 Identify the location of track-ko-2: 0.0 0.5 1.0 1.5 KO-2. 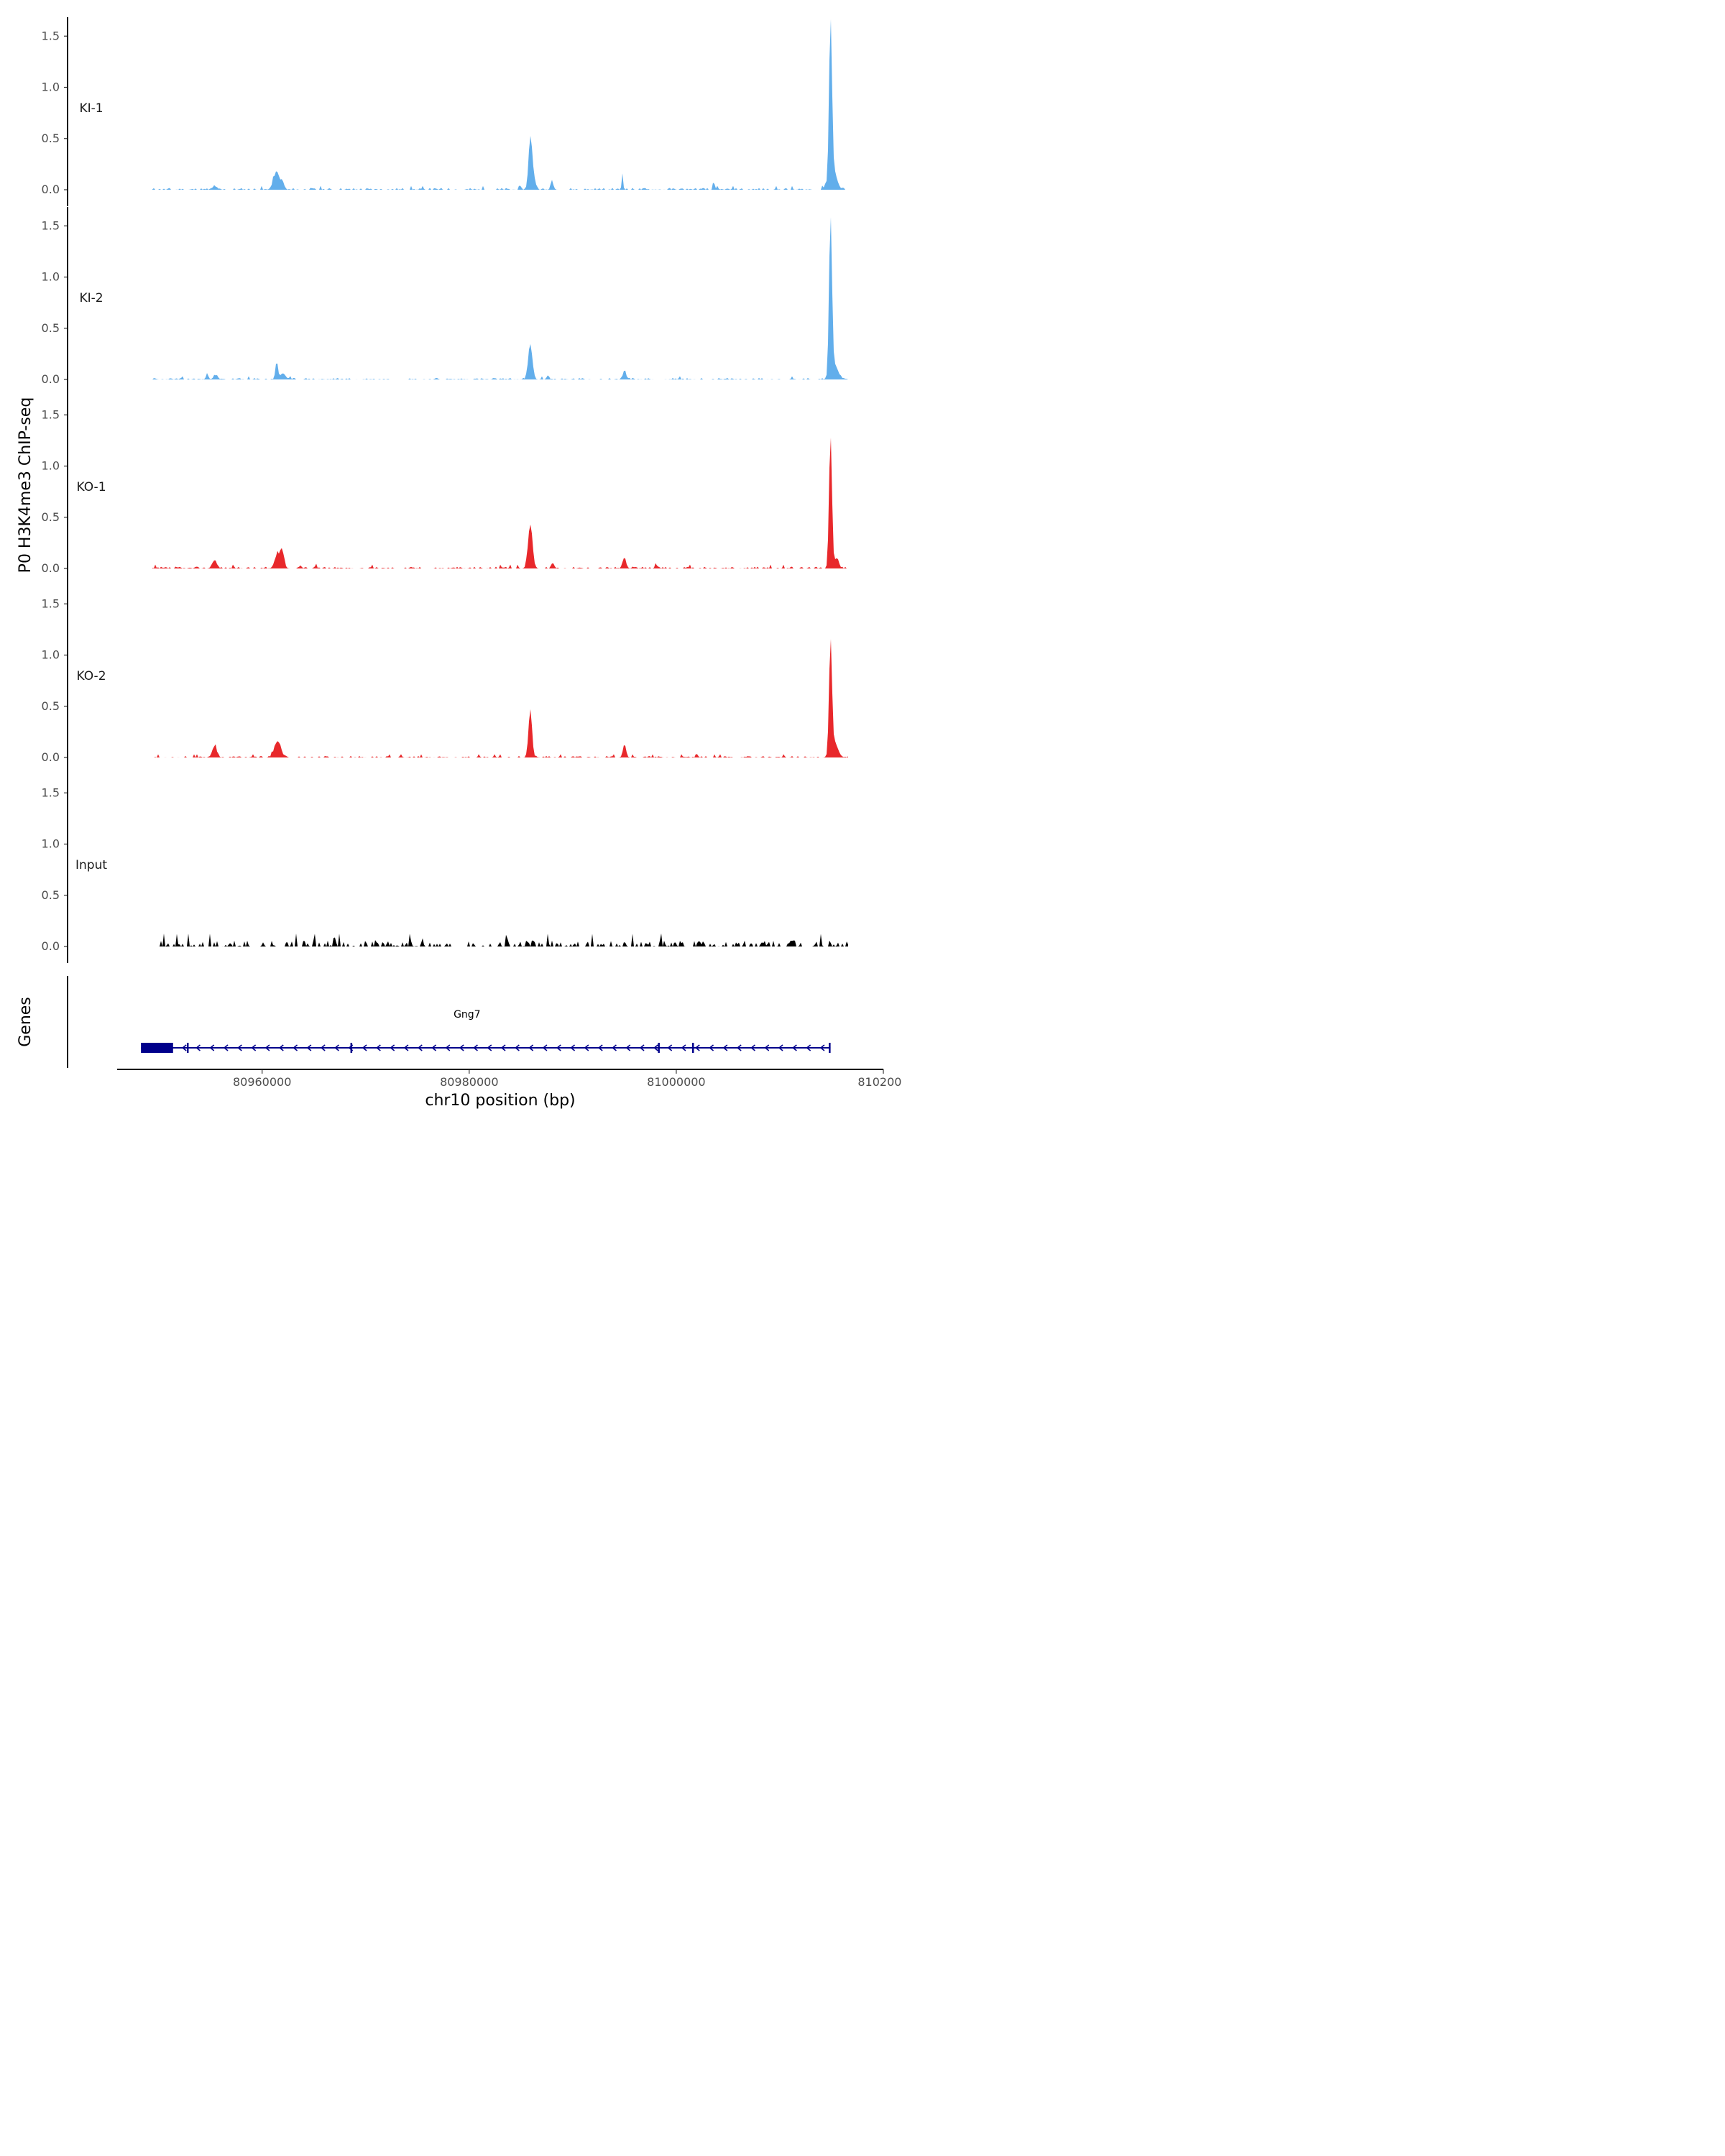
(445, 679).